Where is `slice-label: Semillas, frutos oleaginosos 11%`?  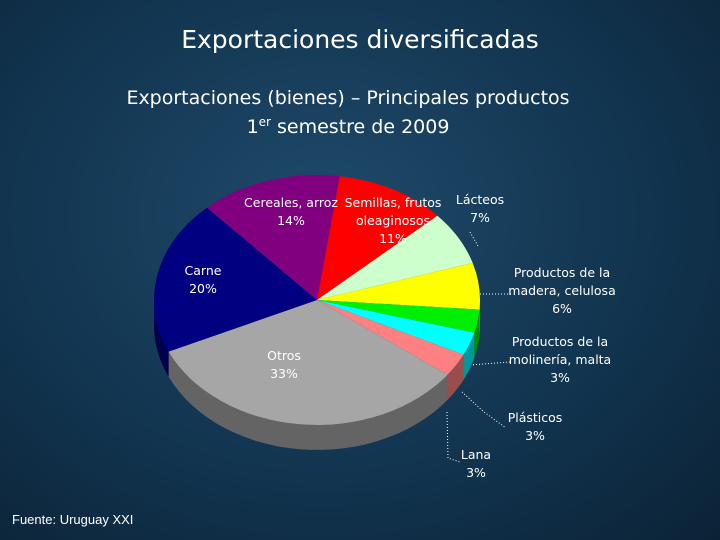 slice-label: Semillas, frutos oleaginosos 11% is located at coordinates (393, 221).